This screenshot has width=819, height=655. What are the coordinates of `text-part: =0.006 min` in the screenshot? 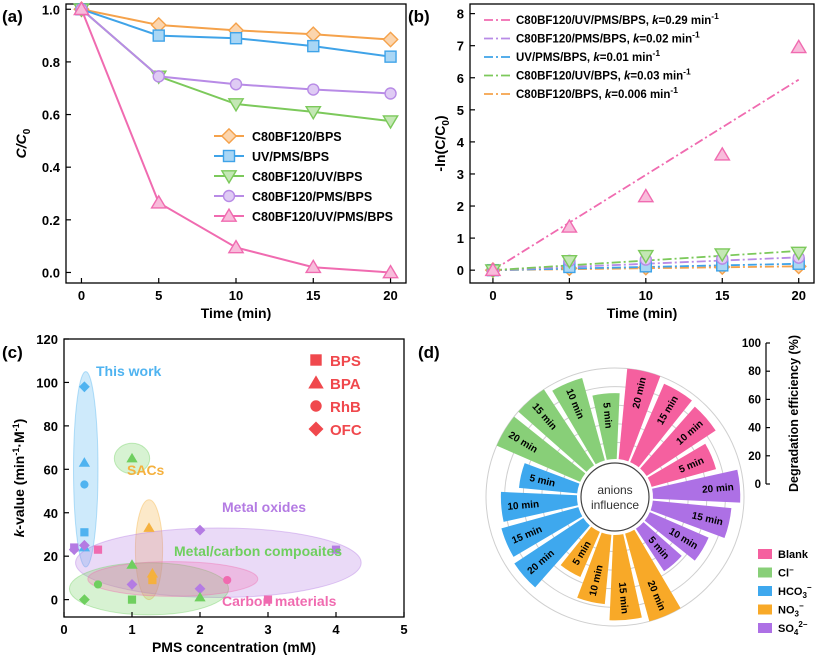 It's located at (640, 95).